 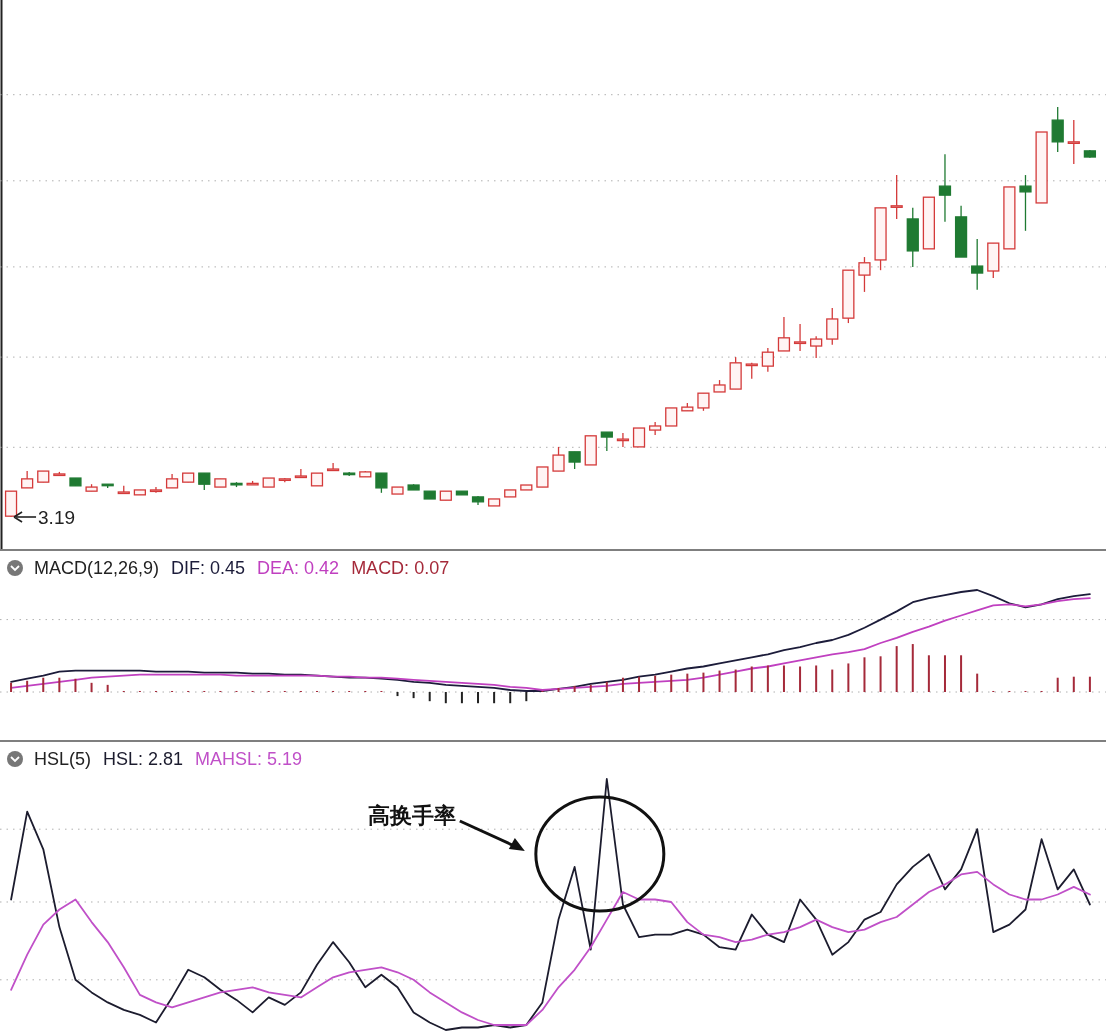 What do you see at coordinates (400, 568) in the screenshot?
I see `text: MACD: 0.07` at bounding box center [400, 568].